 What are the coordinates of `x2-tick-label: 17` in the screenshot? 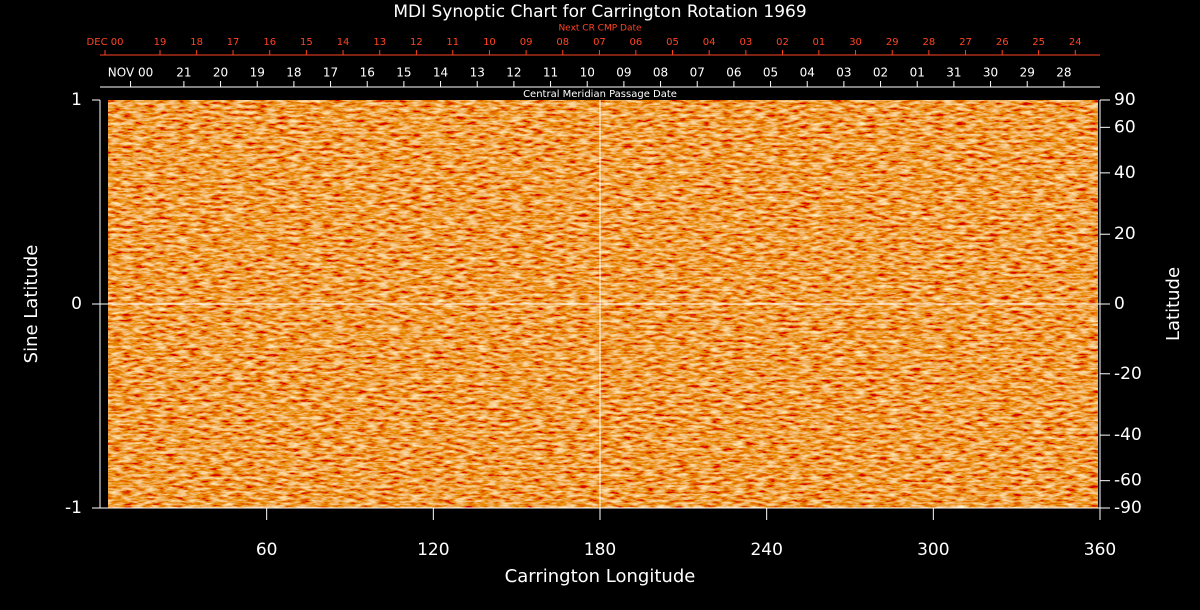 It's located at (330, 73).